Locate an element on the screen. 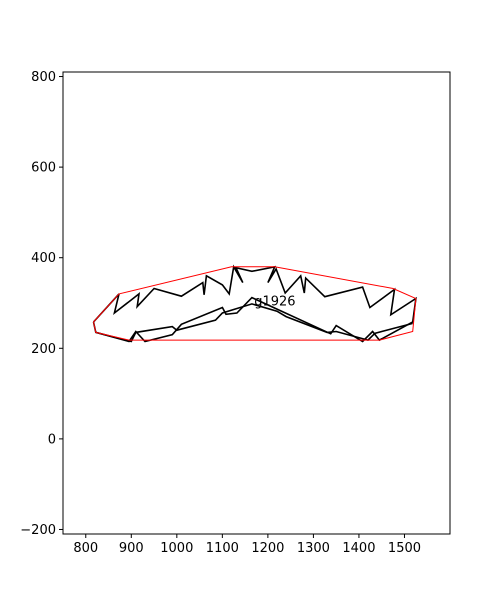 This screenshot has width=500, height=600. series-inner-line is located at coordinates (254, 323).